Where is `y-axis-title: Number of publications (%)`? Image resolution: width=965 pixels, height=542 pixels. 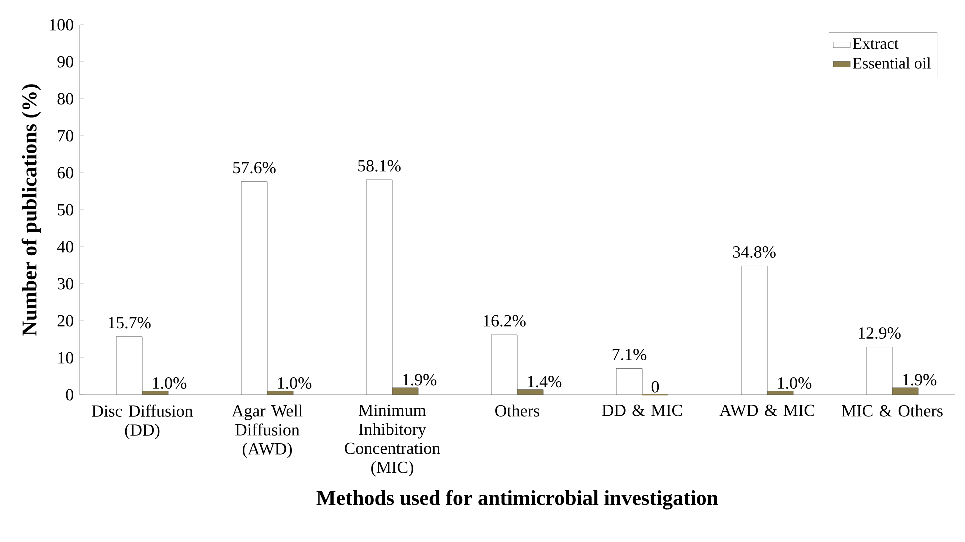 y-axis-title: Number of publications (%) is located at coordinates (32, 210).